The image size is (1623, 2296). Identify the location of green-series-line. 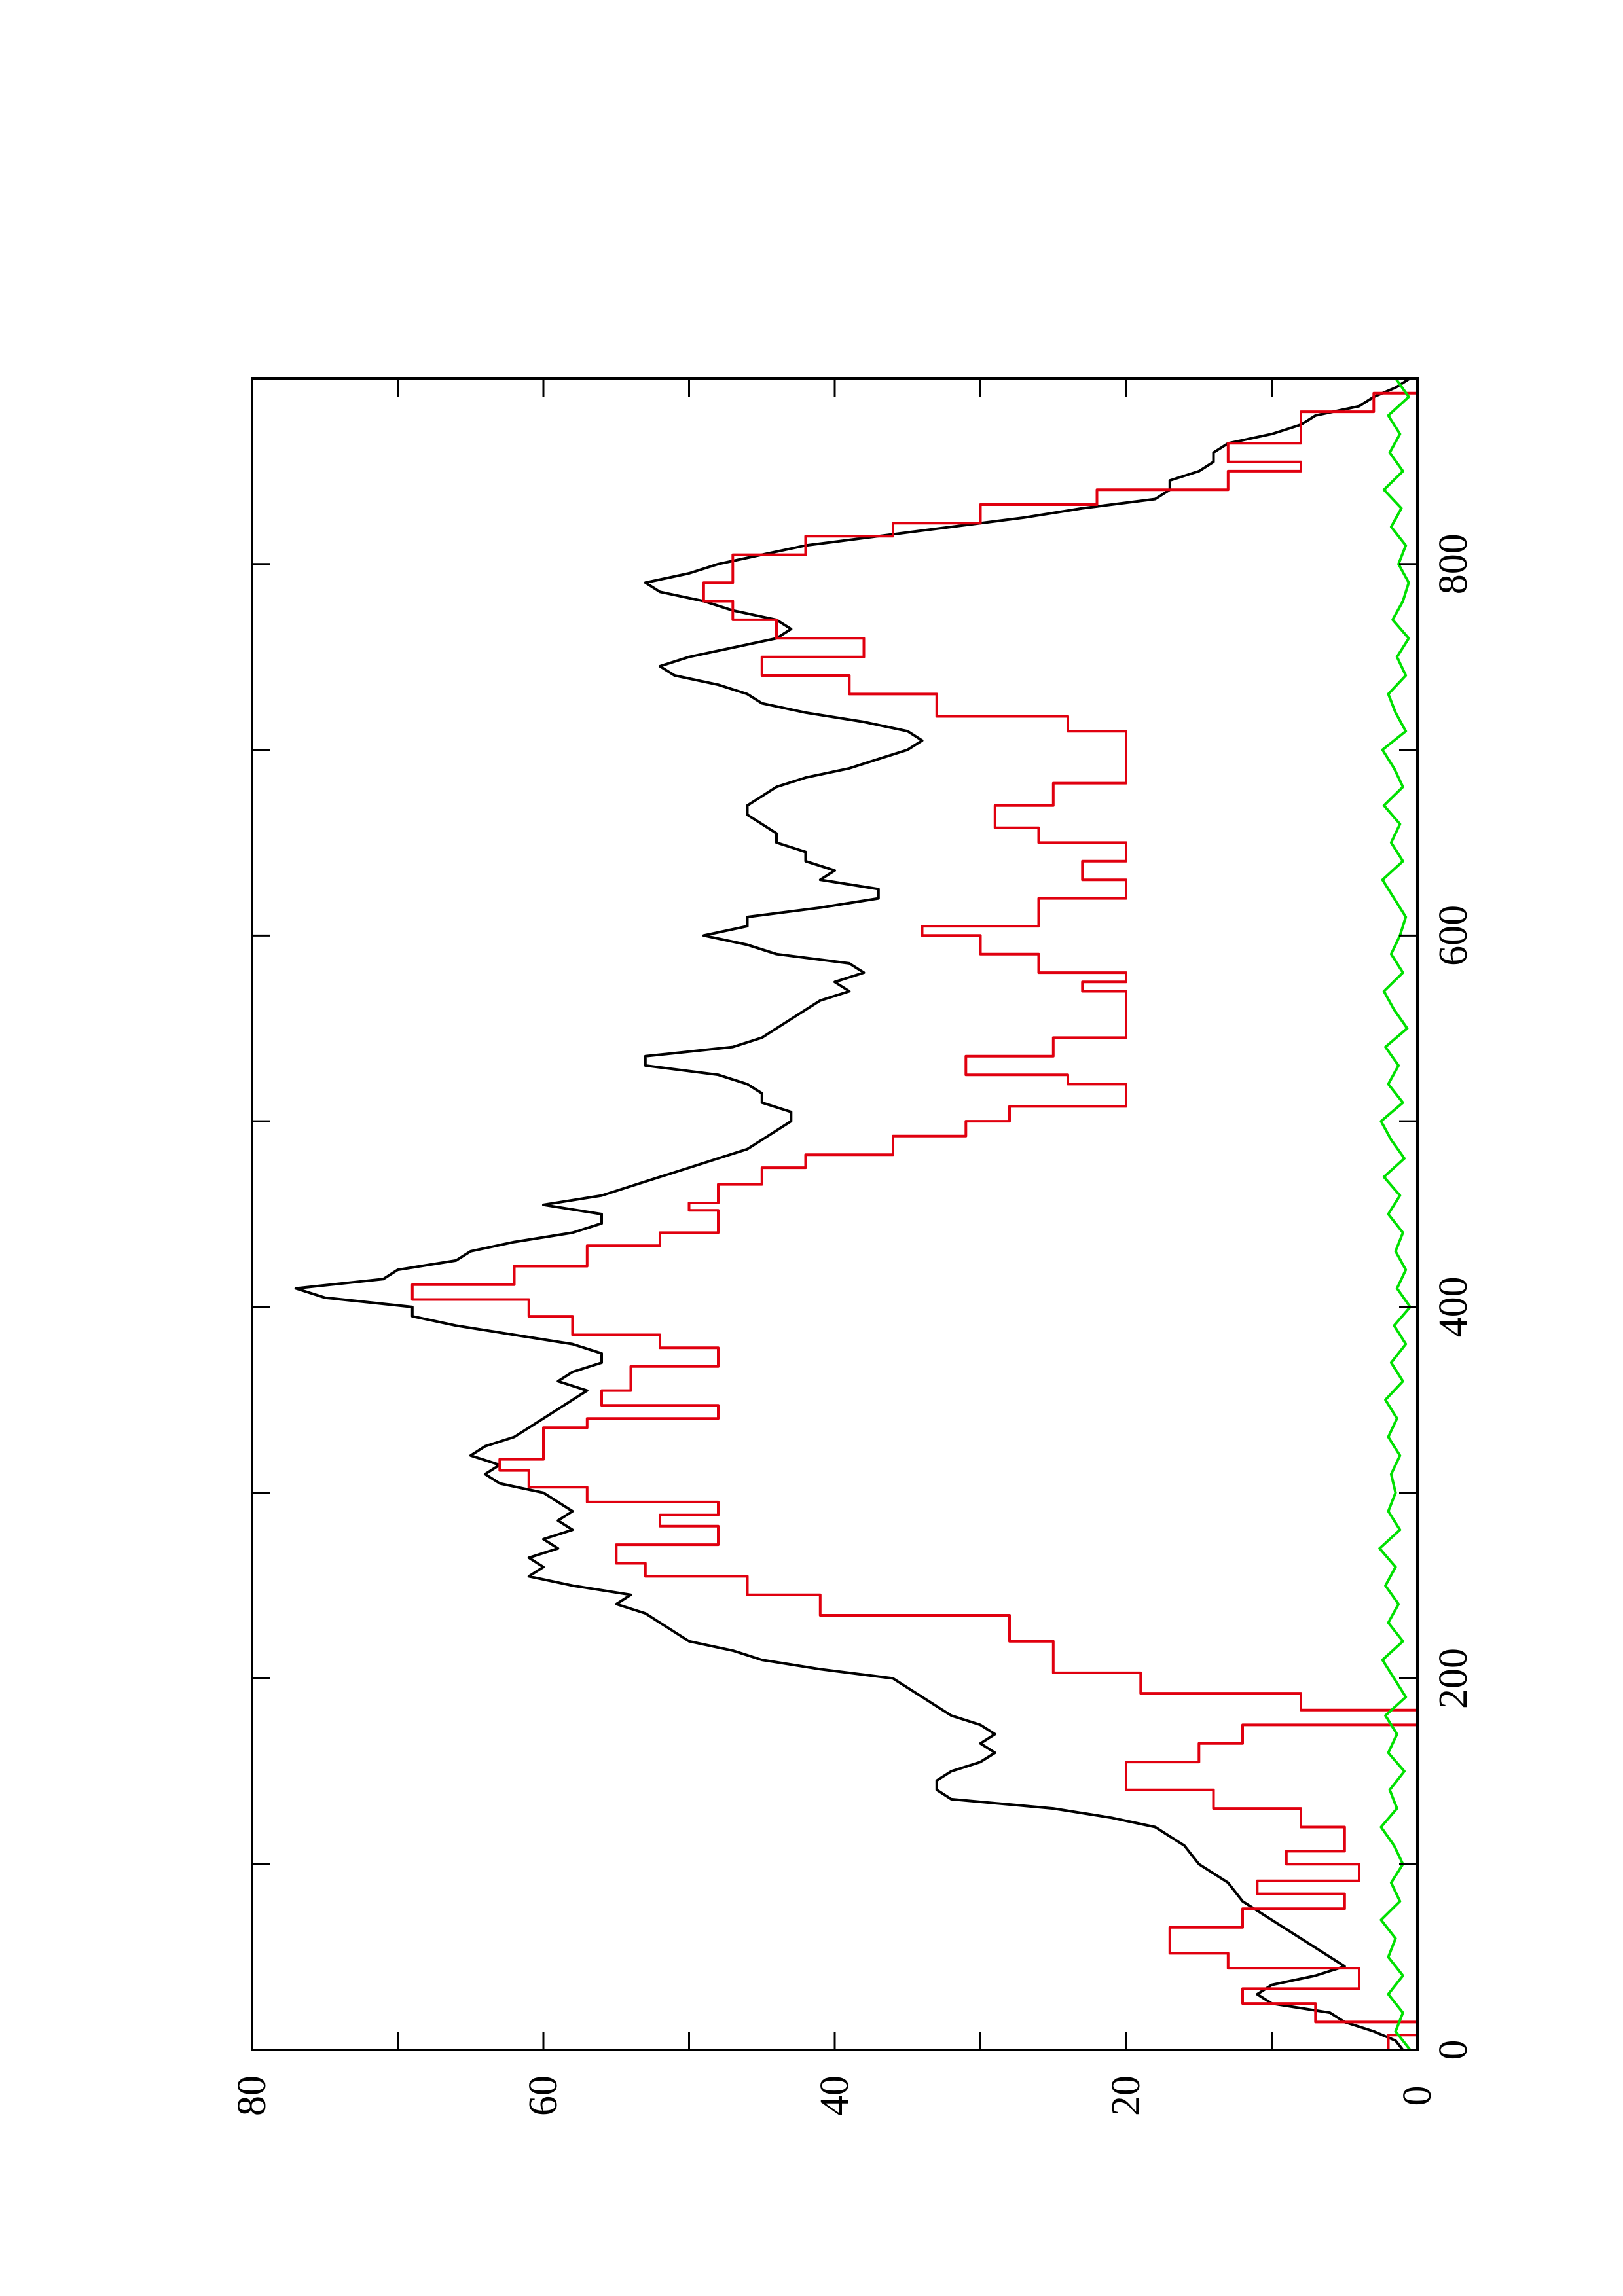
(1395, 1214).